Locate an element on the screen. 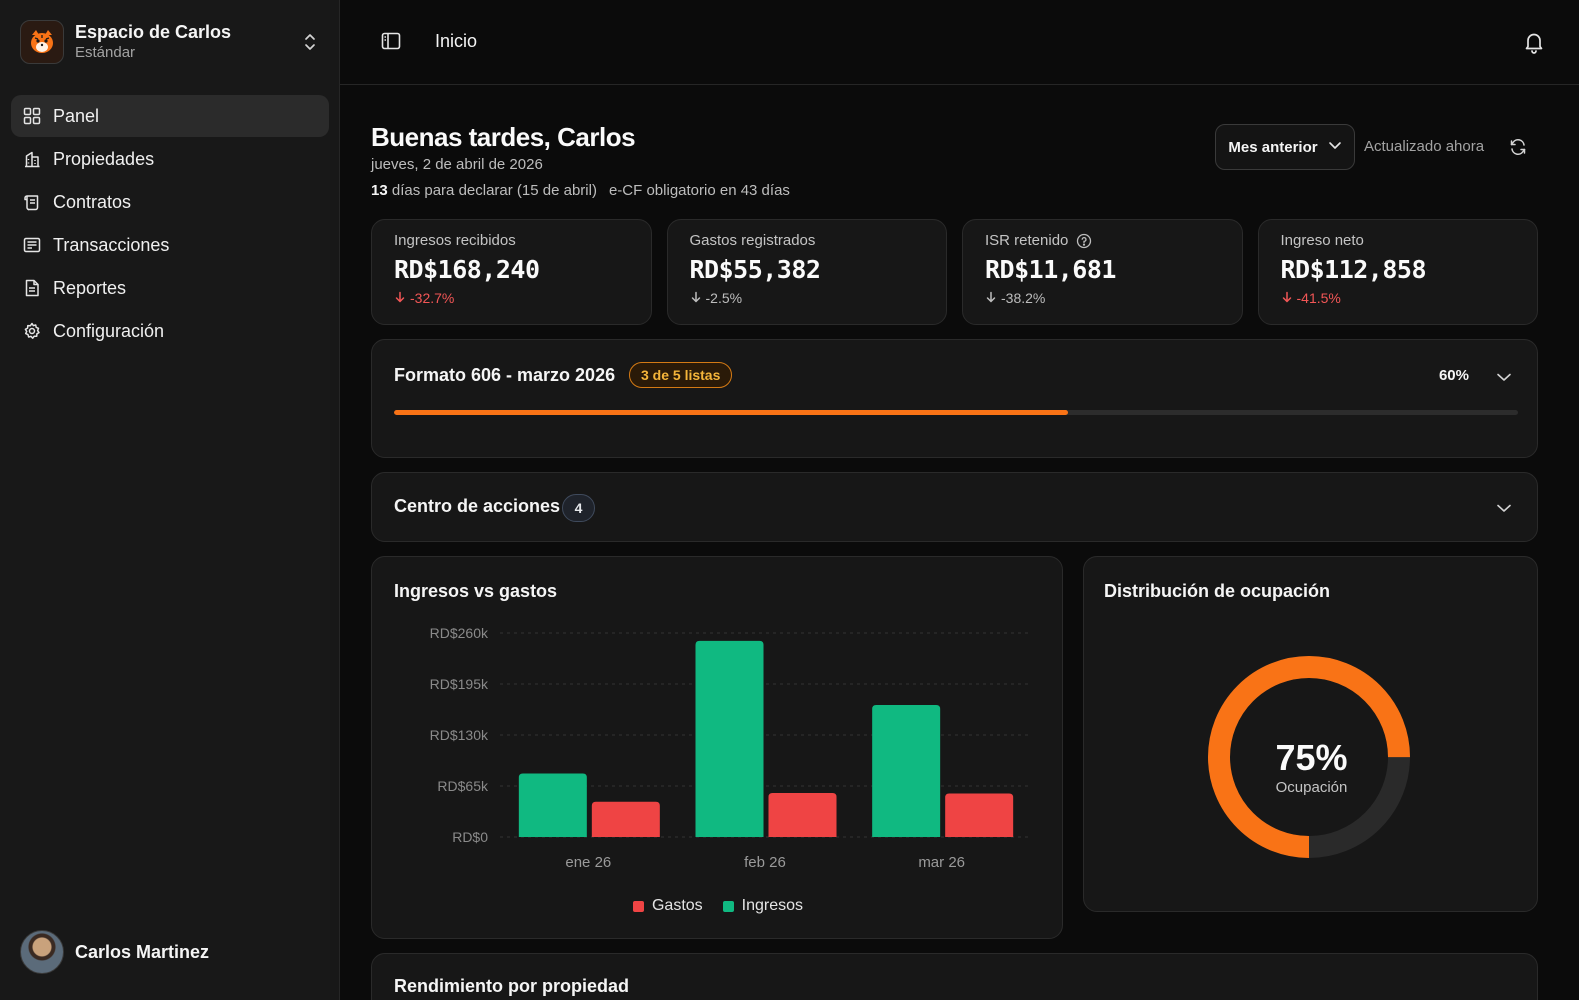  occupancy-card: Distribución de ocupación 75% Ocupación is located at coordinates (1310, 734).